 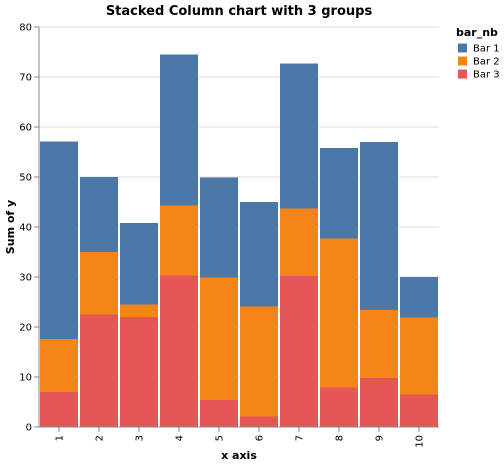 What do you see at coordinates (140, 438) in the screenshot?
I see `x-tick-label: 3` at bounding box center [140, 438].